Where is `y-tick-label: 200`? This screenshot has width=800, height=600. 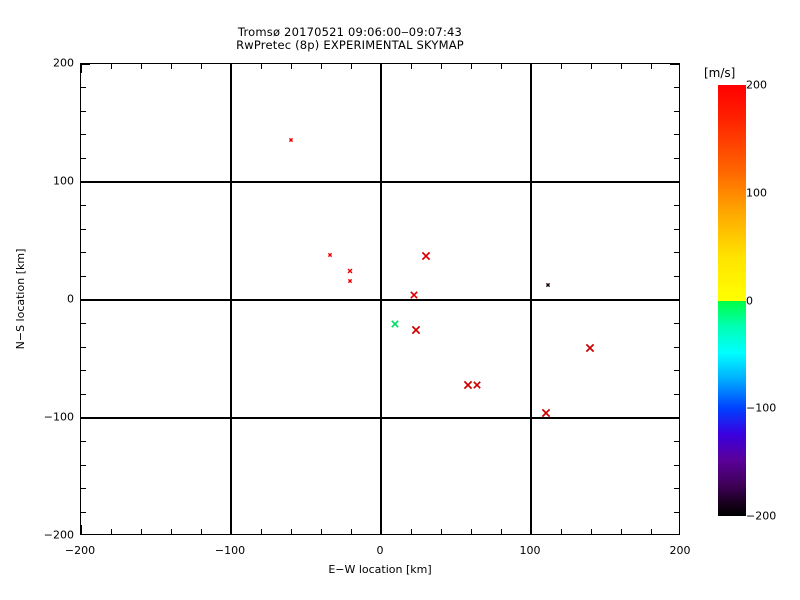 y-tick-label: 200 is located at coordinates (63, 63).